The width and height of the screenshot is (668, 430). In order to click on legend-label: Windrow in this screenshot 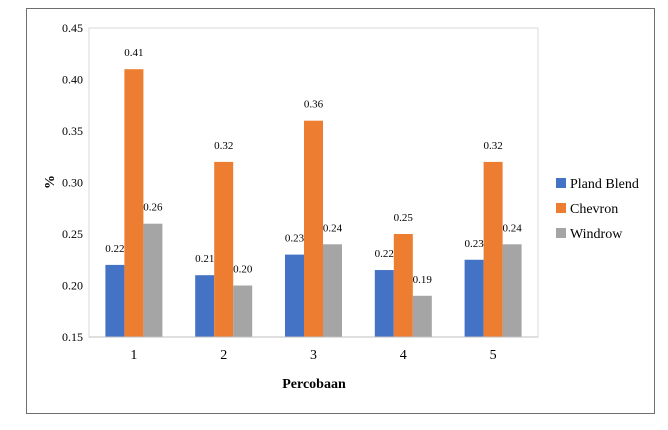, I will do `click(596, 234)`.